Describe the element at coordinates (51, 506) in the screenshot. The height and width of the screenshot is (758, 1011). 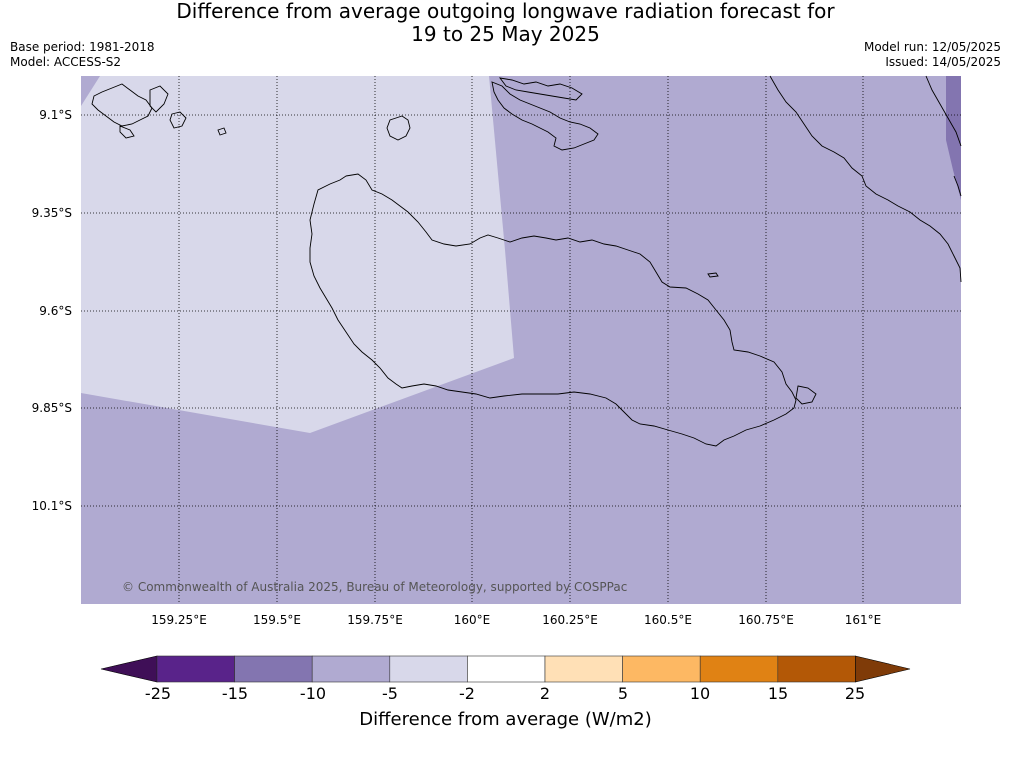
I see `lat-label: 10.1°S` at that location.